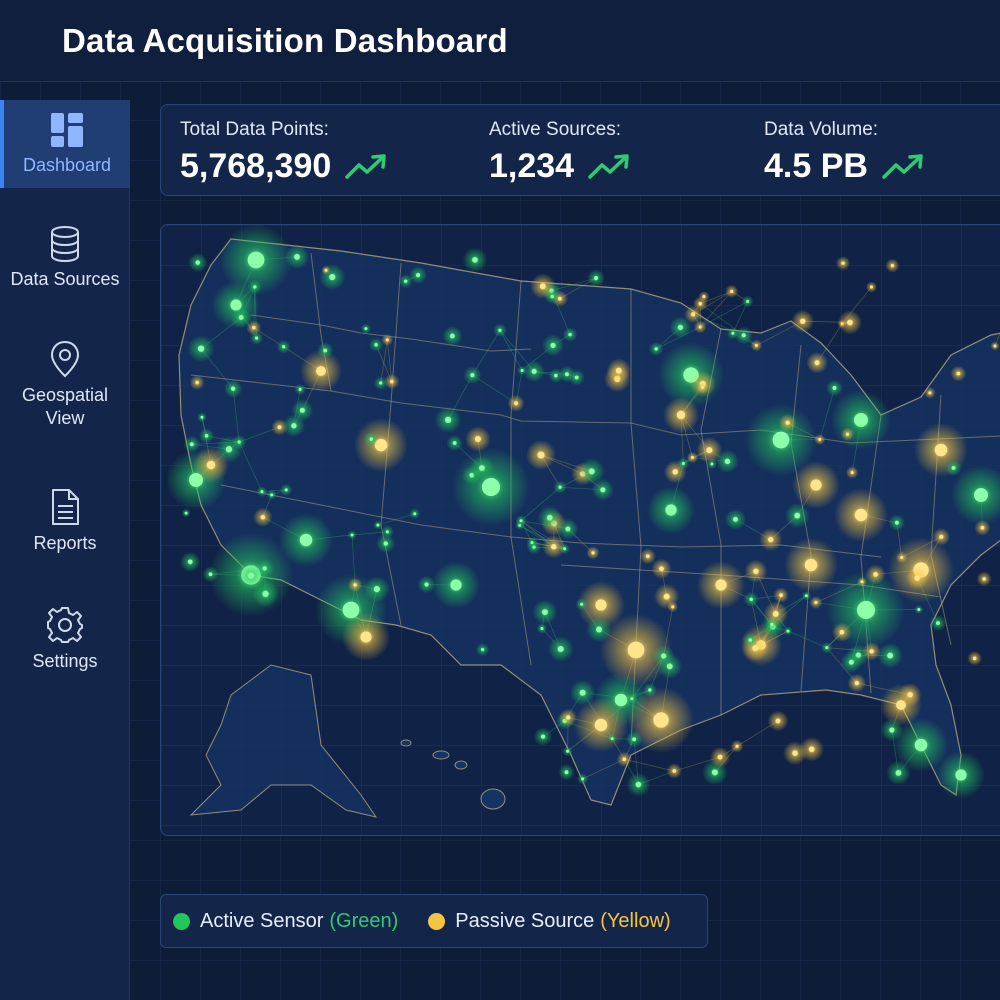 The height and width of the screenshot is (1000, 1000). Describe the element at coordinates (65, 385) in the screenshot. I see `sidebar-item-geospatial-view: Geospatial View` at that location.